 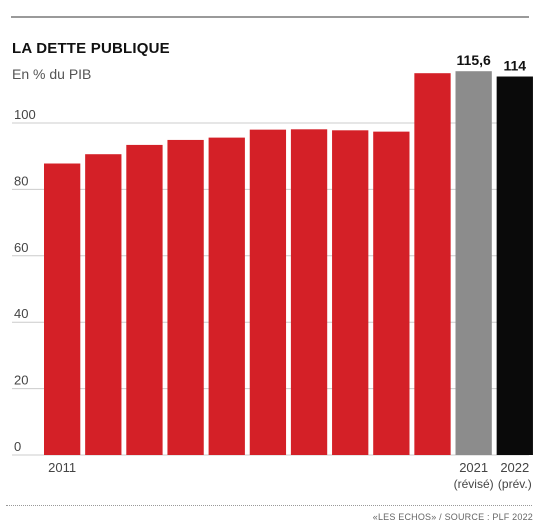 What do you see at coordinates (452, 517) in the screenshot?
I see `source-credit: «LES ECHOS» / SOURCE : PLF 2022` at bounding box center [452, 517].